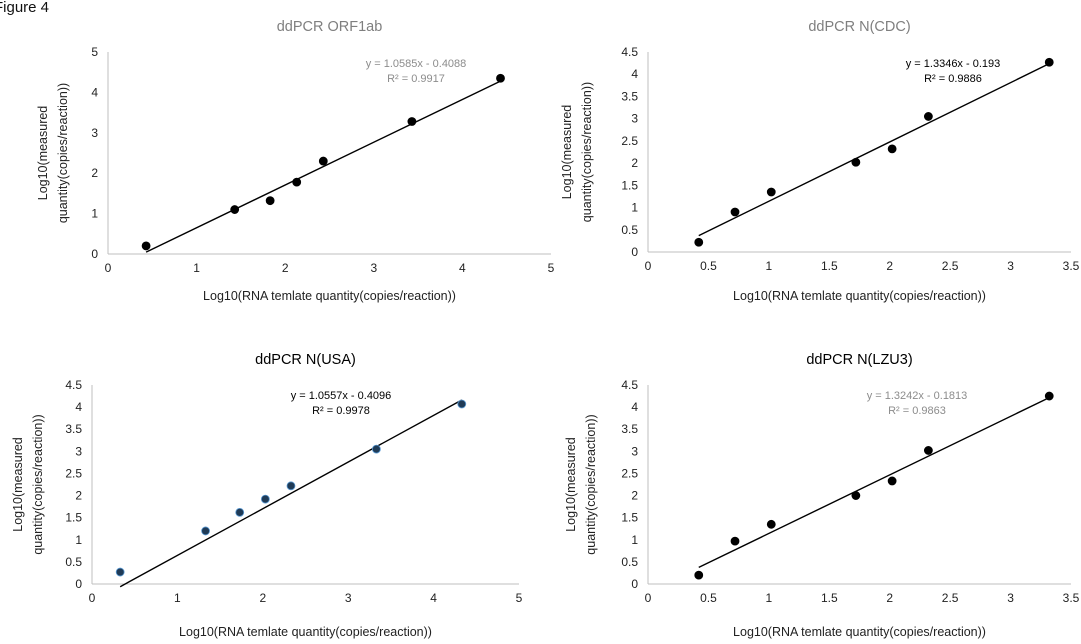 The height and width of the screenshot is (644, 1081). I want to click on y-tick-label: 3, so click(78, 451).